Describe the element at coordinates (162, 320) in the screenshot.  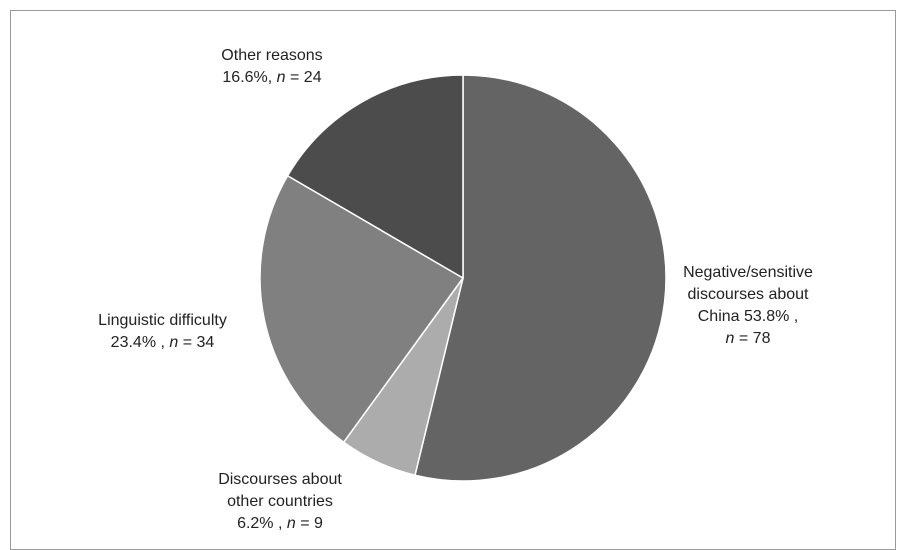
I see `label-line: Linguistic difficulty` at that location.